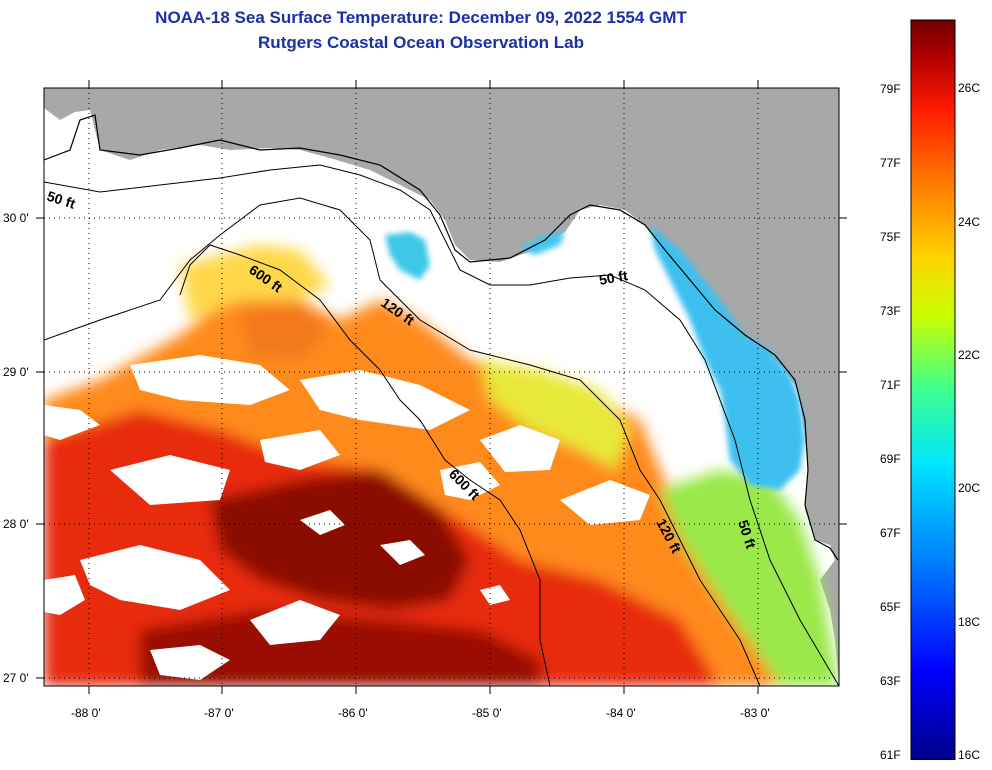 This screenshot has width=992, height=770. I want to click on lon-label-83: -83 0', so click(755, 713).